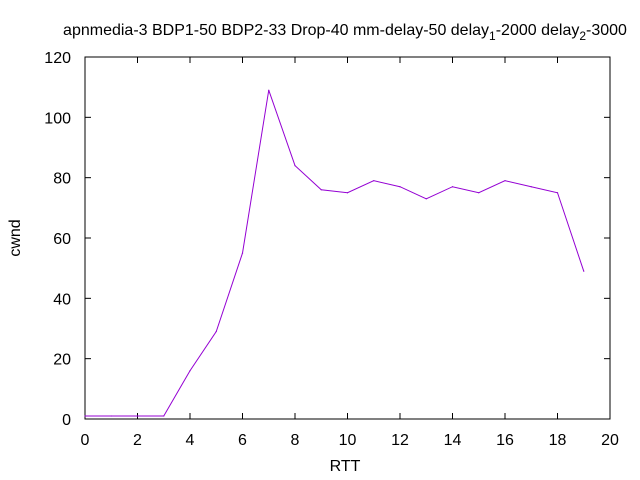 The width and height of the screenshot is (640, 480). I want to click on y-tick-label: 0, so click(66, 420).